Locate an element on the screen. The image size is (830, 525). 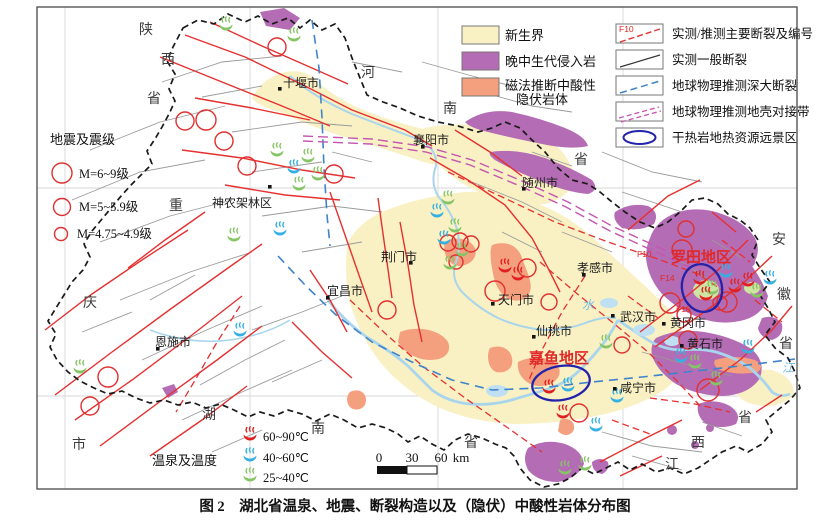
city-label: 天门市 is located at coordinates (516, 299).